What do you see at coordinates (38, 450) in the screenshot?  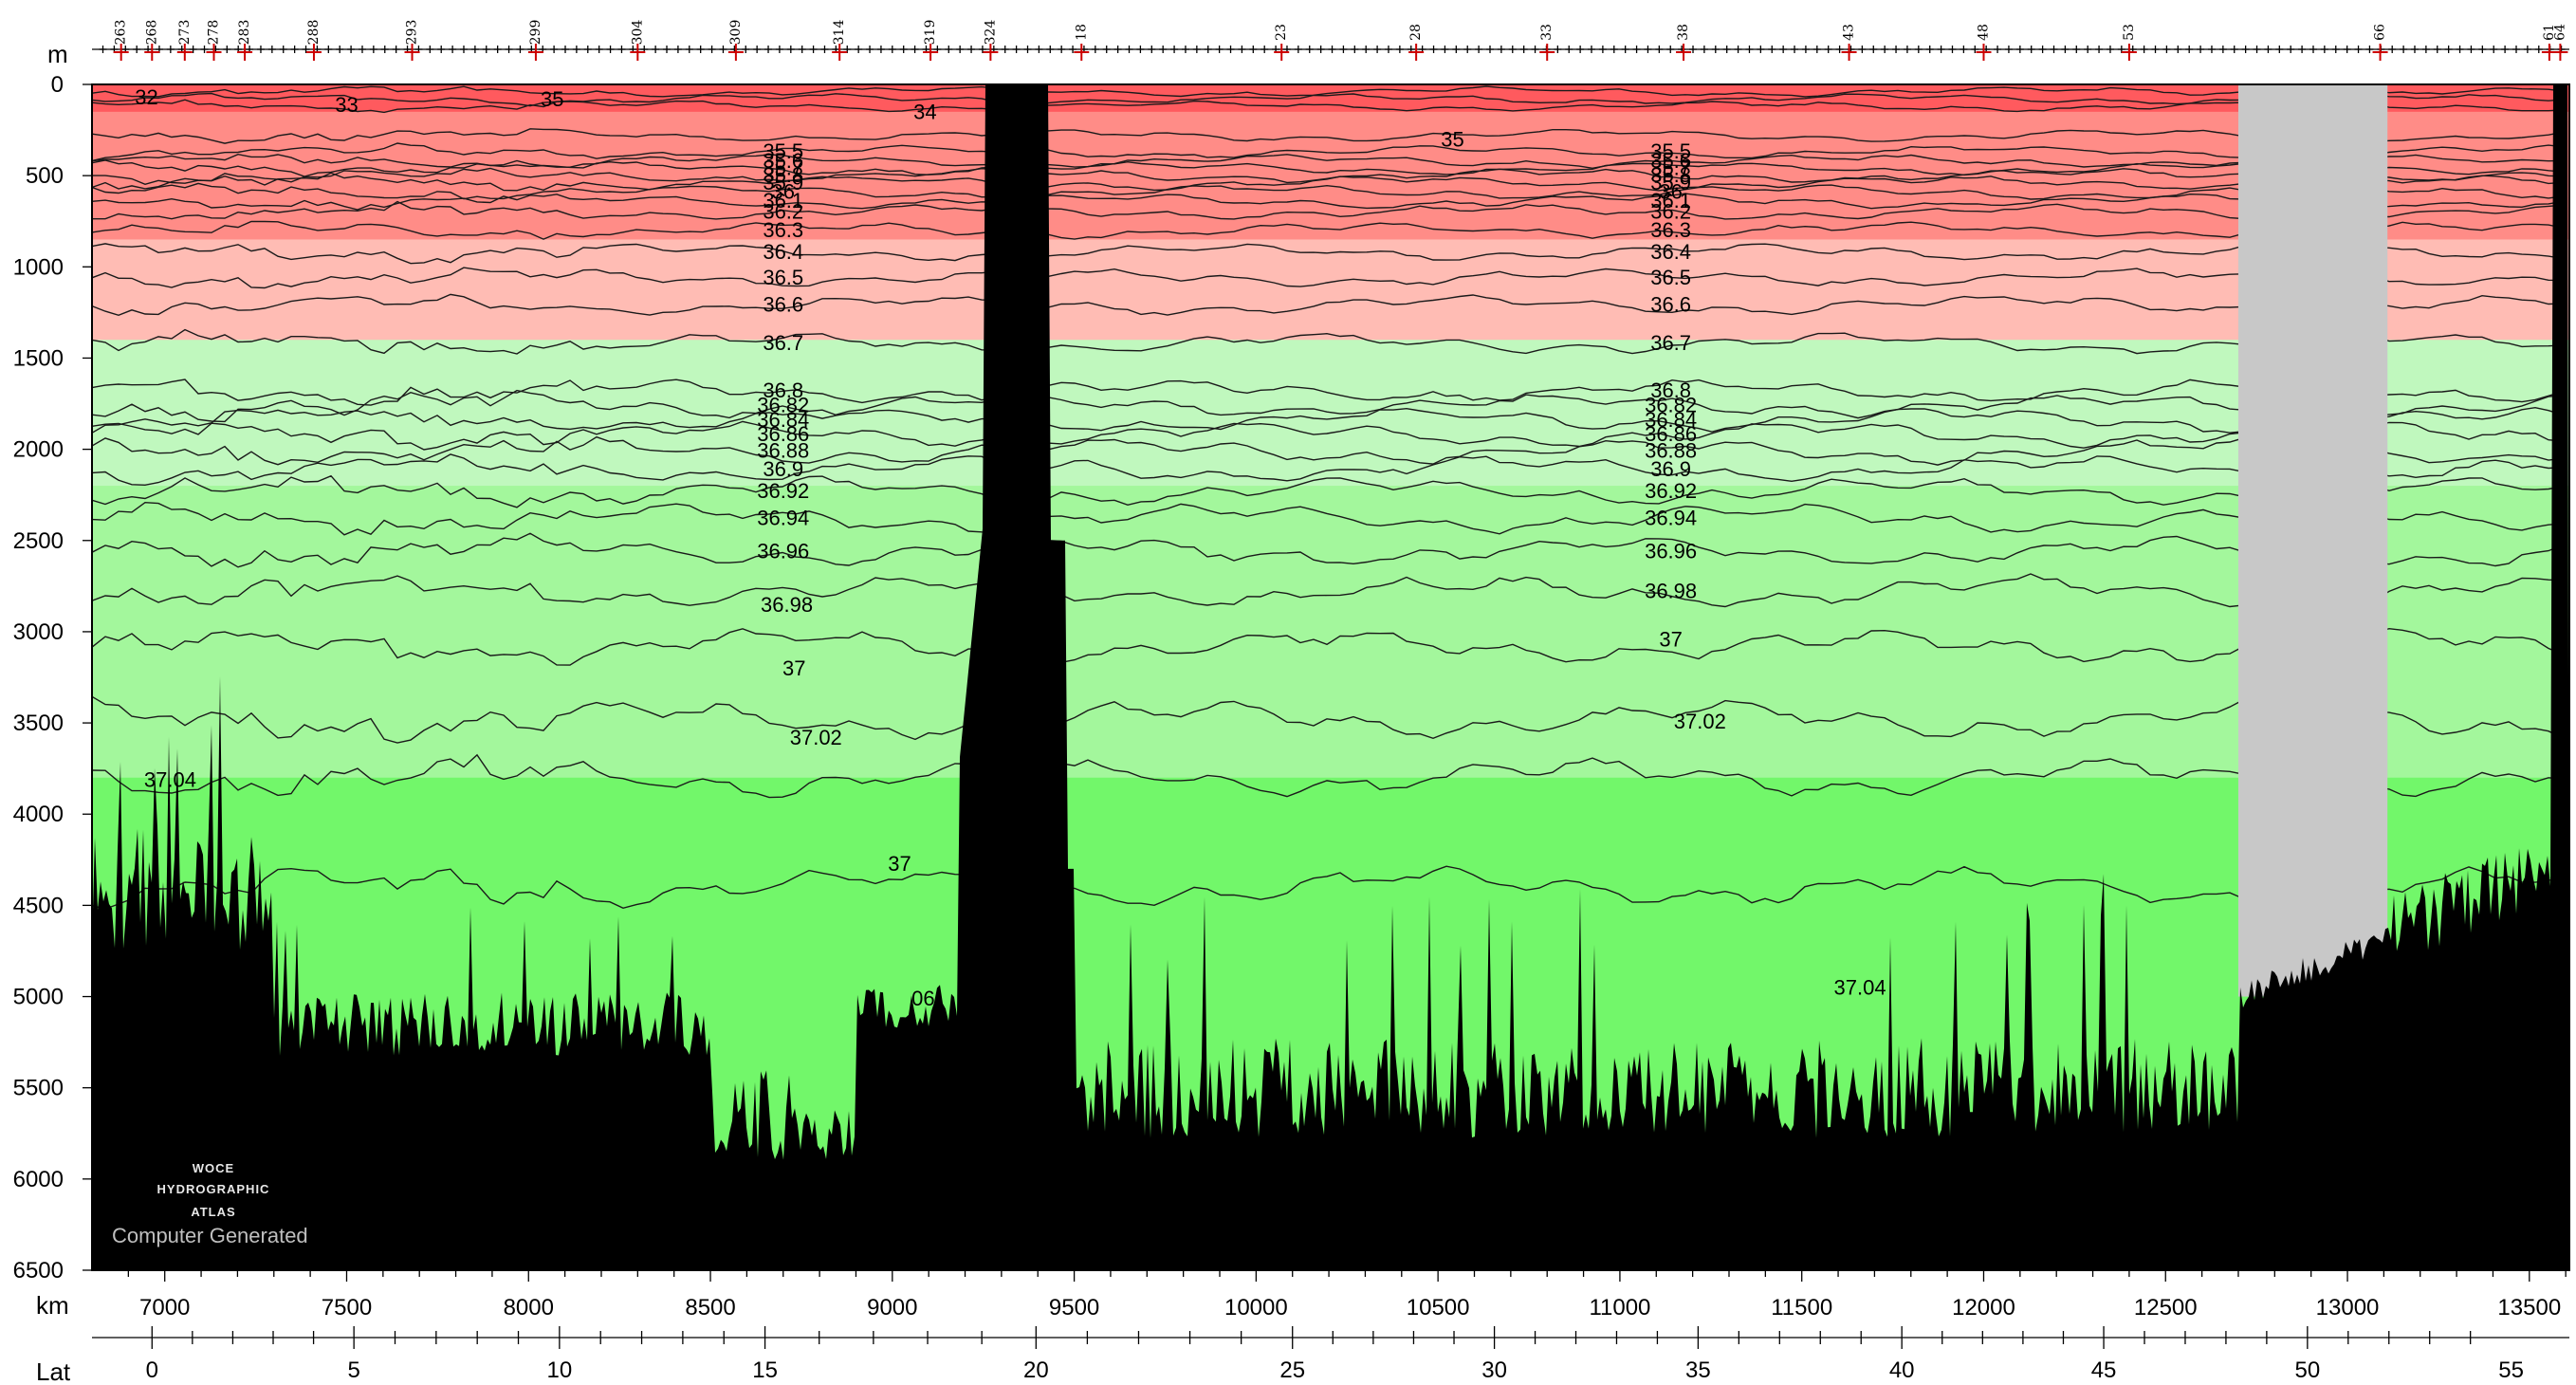 I see `depth-tick-label: 2000` at bounding box center [38, 450].